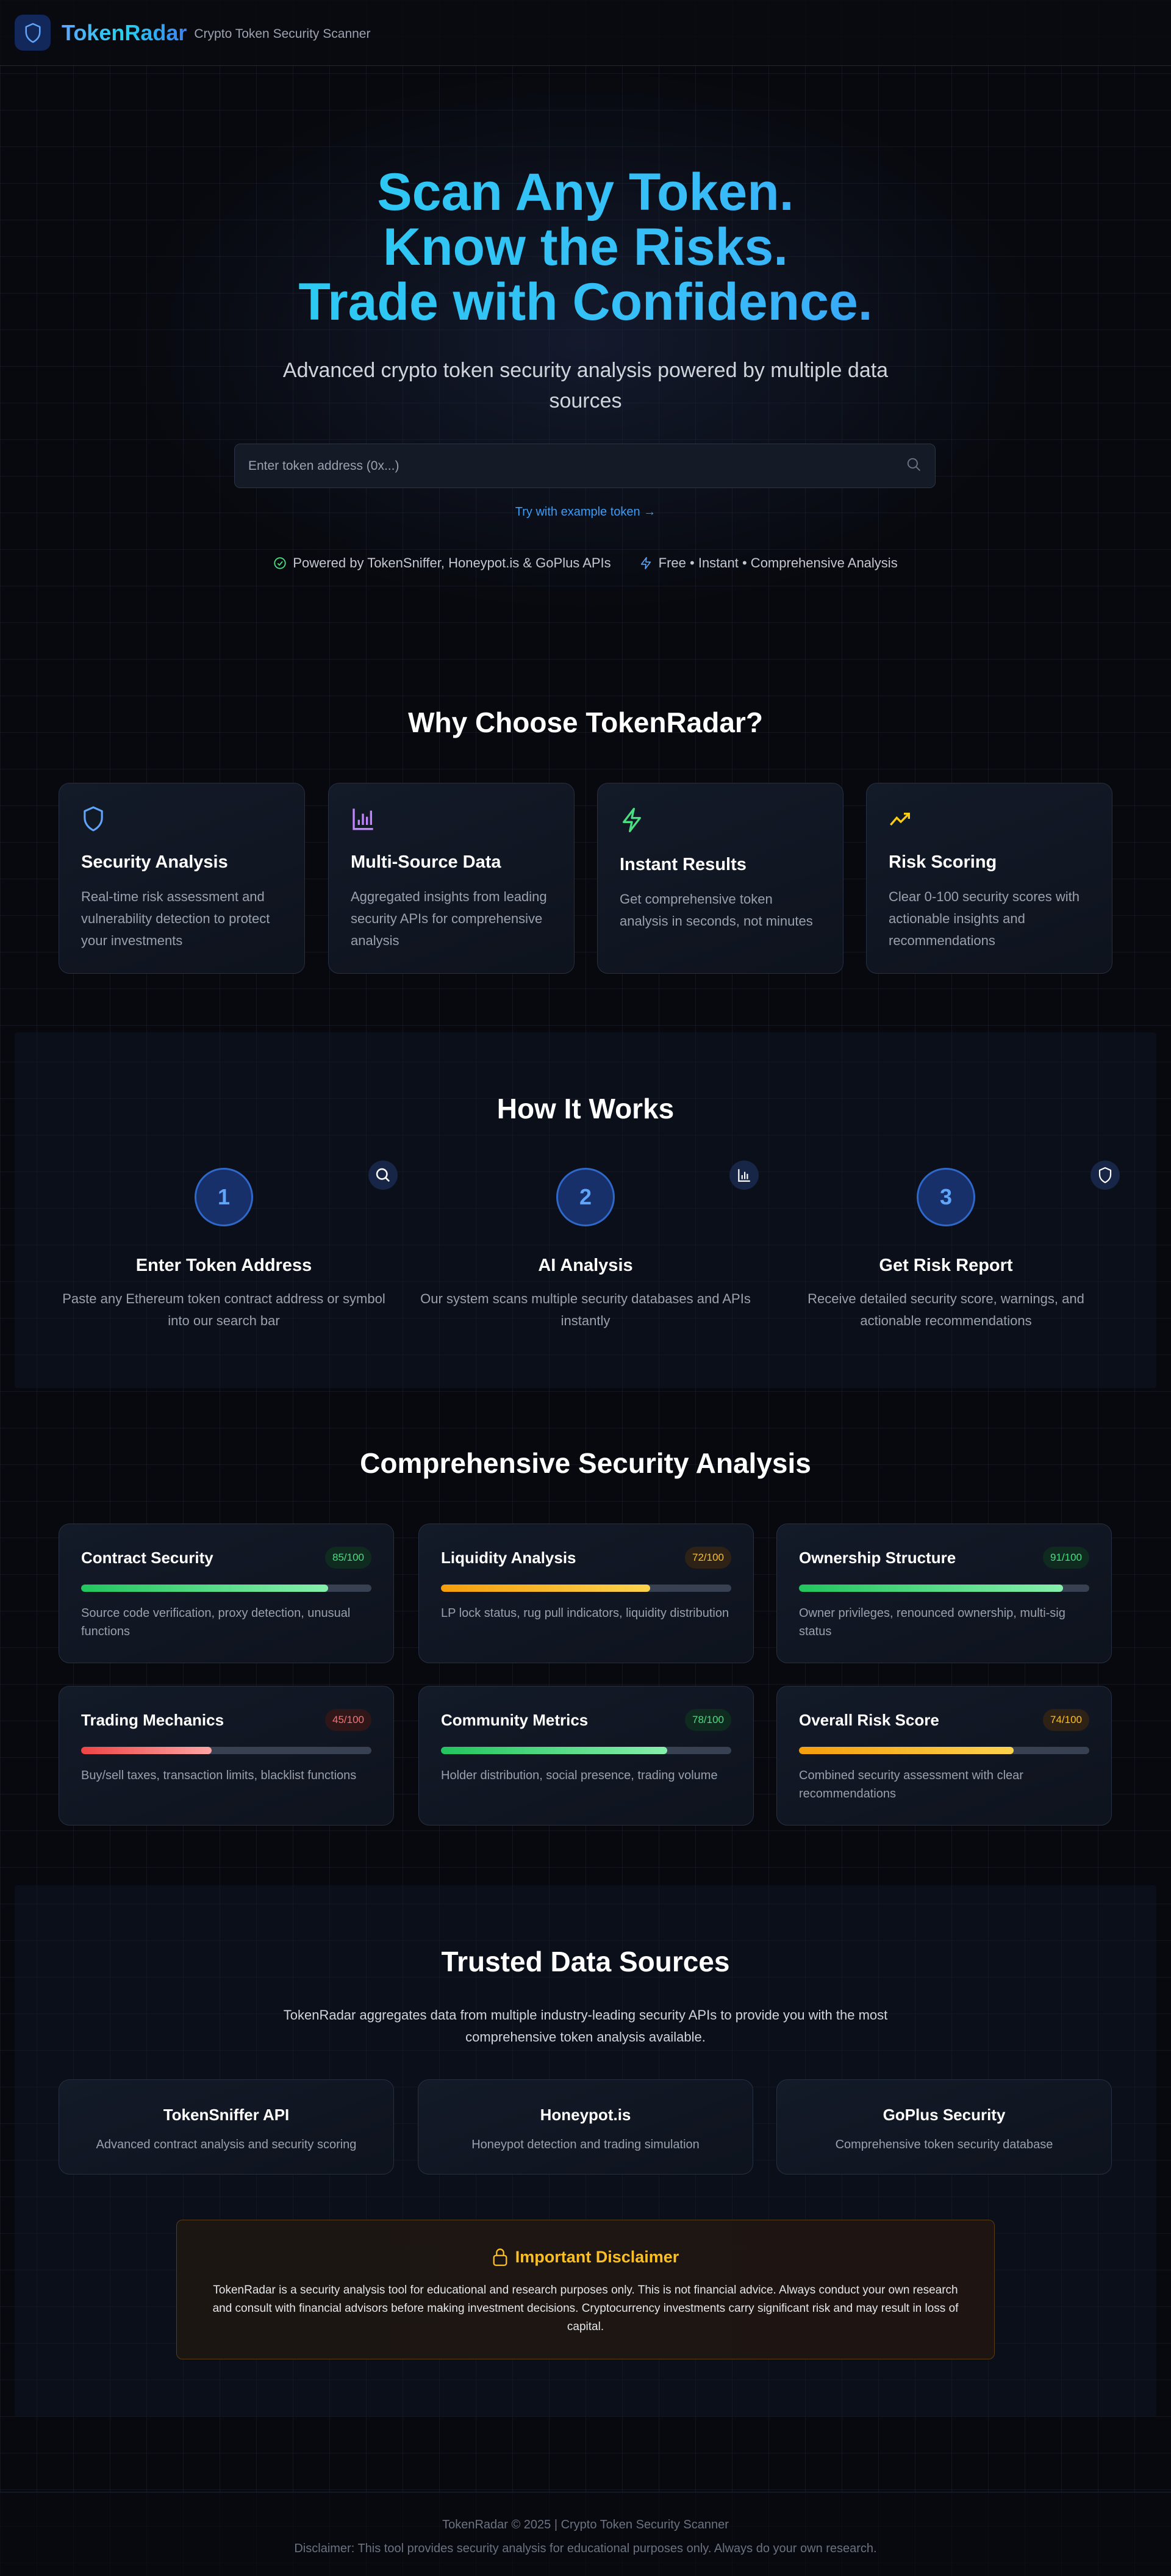  I want to click on check-circle-icon, so click(280, 563).